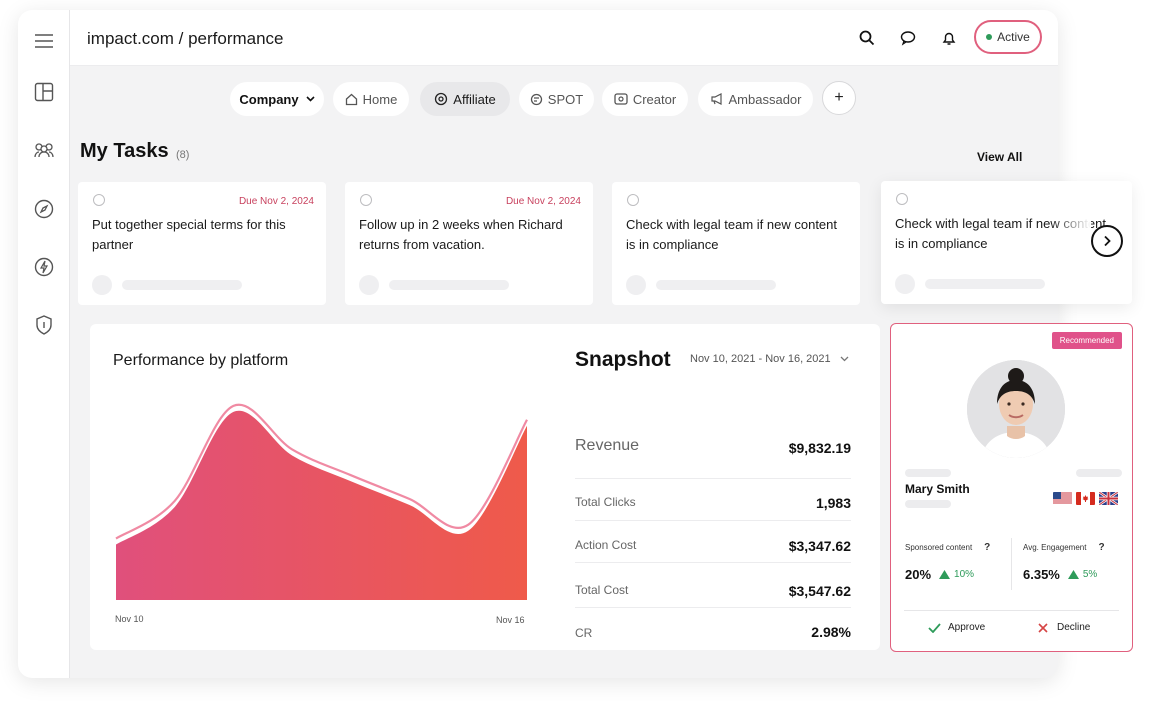 Image resolution: width=1150 pixels, height=702 pixels. Describe the element at coordinates (1011, 610) in the screenshot. I see `card-divider` at that location.